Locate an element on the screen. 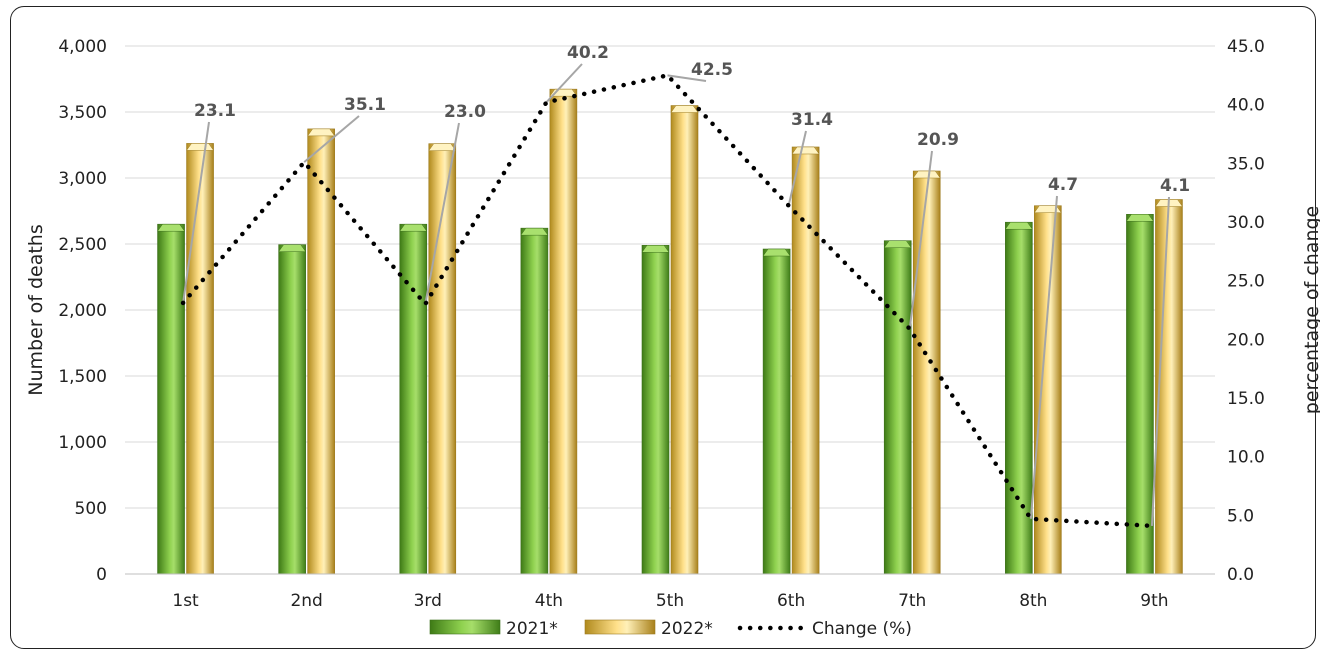 This screenshot has width=1320, height=655. y-left-tick-label: 2,000 is located at coordinates (82, 311).